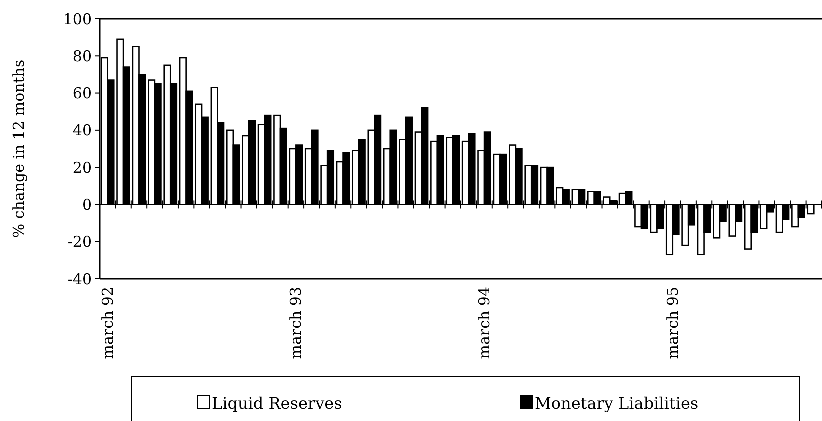 The image size is (822, 421). I want to click on x-tick-label: march 93, so click(296, 323).